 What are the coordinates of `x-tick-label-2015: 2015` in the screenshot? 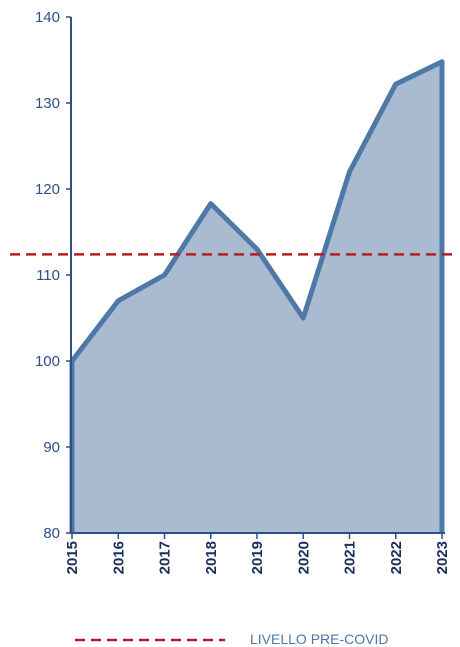 It's located at (72, 557).